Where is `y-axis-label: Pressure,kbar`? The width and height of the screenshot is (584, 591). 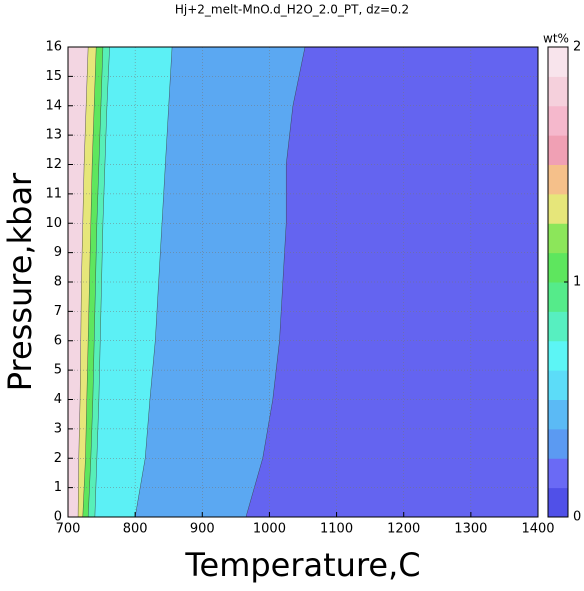 y-axis-label: Pressure,kbar is located at coordinates (20, 281).